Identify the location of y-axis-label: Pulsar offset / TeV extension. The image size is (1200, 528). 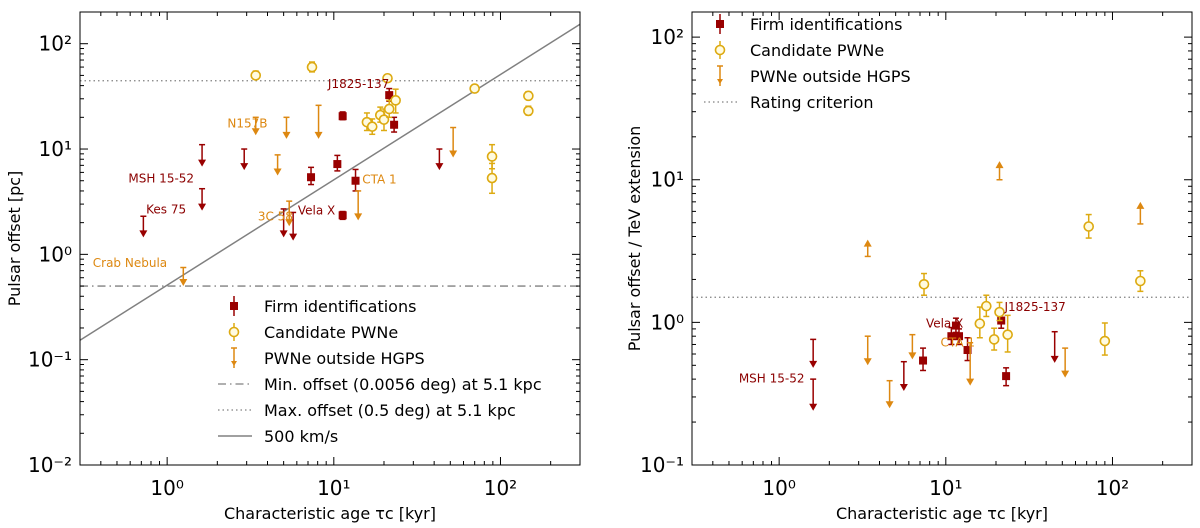
(634, 239).